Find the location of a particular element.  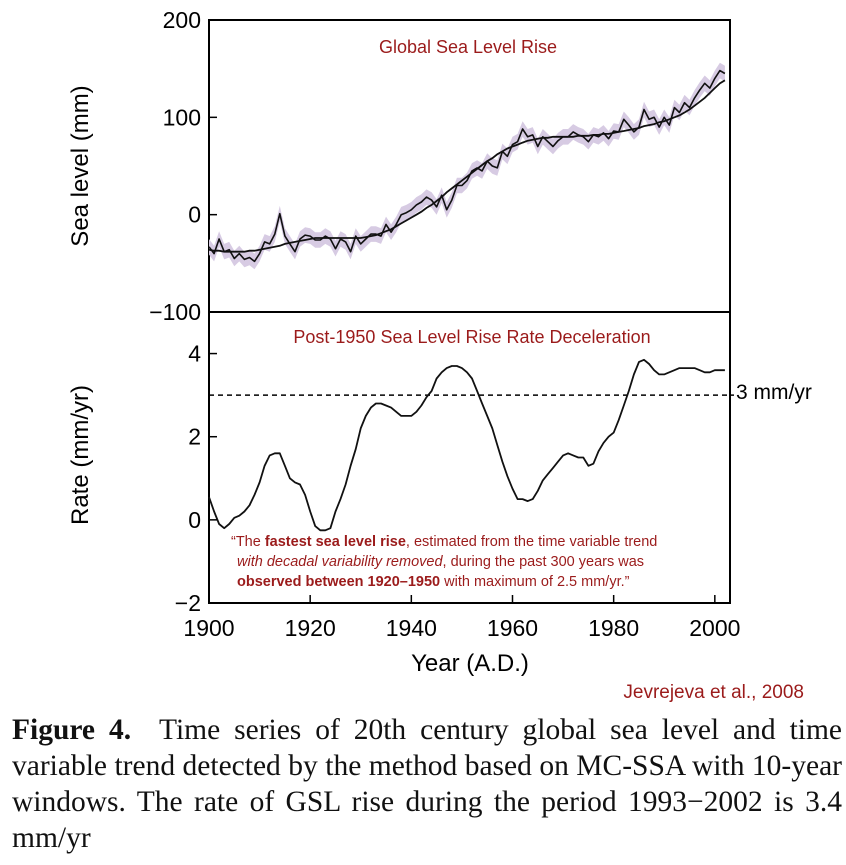

top-ytick-label: −100 is located at coordinates (175, 312).